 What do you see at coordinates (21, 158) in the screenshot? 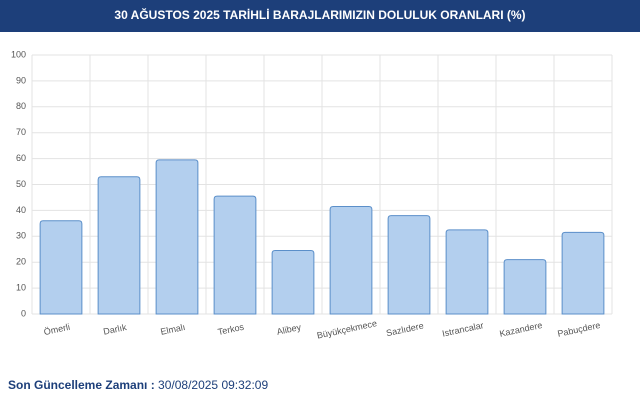
I see `y-tick-label: 60` at bounding box center [21, 158].